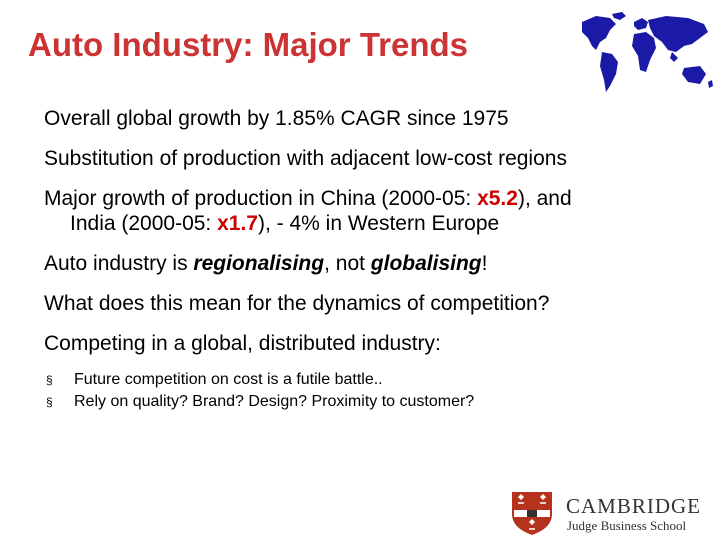  What do you see at coordinates (647, 52) in the screenshot?
I see `world-map-icon` at bounding box center [647, 52].